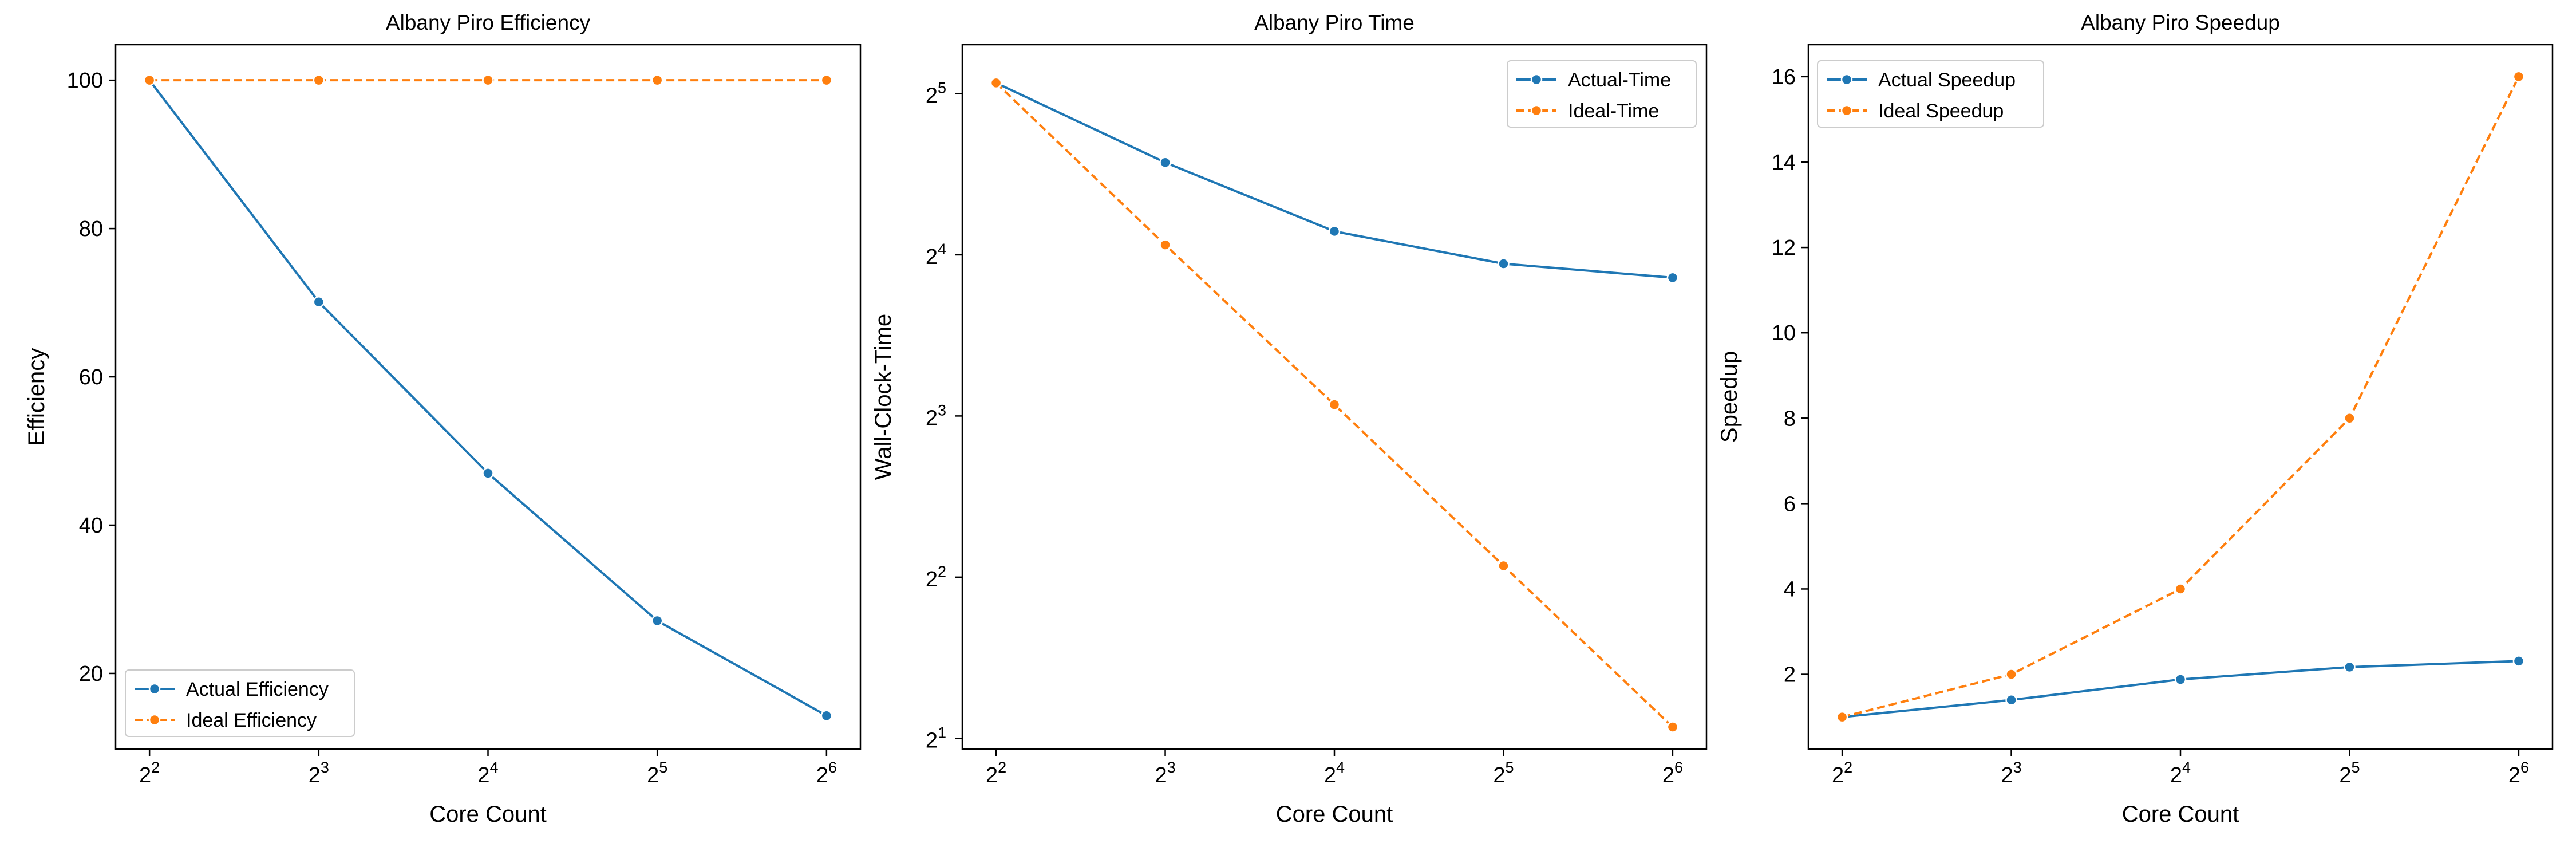  I want to click on legend-label: Actual Efficiency, so click(257, 689).